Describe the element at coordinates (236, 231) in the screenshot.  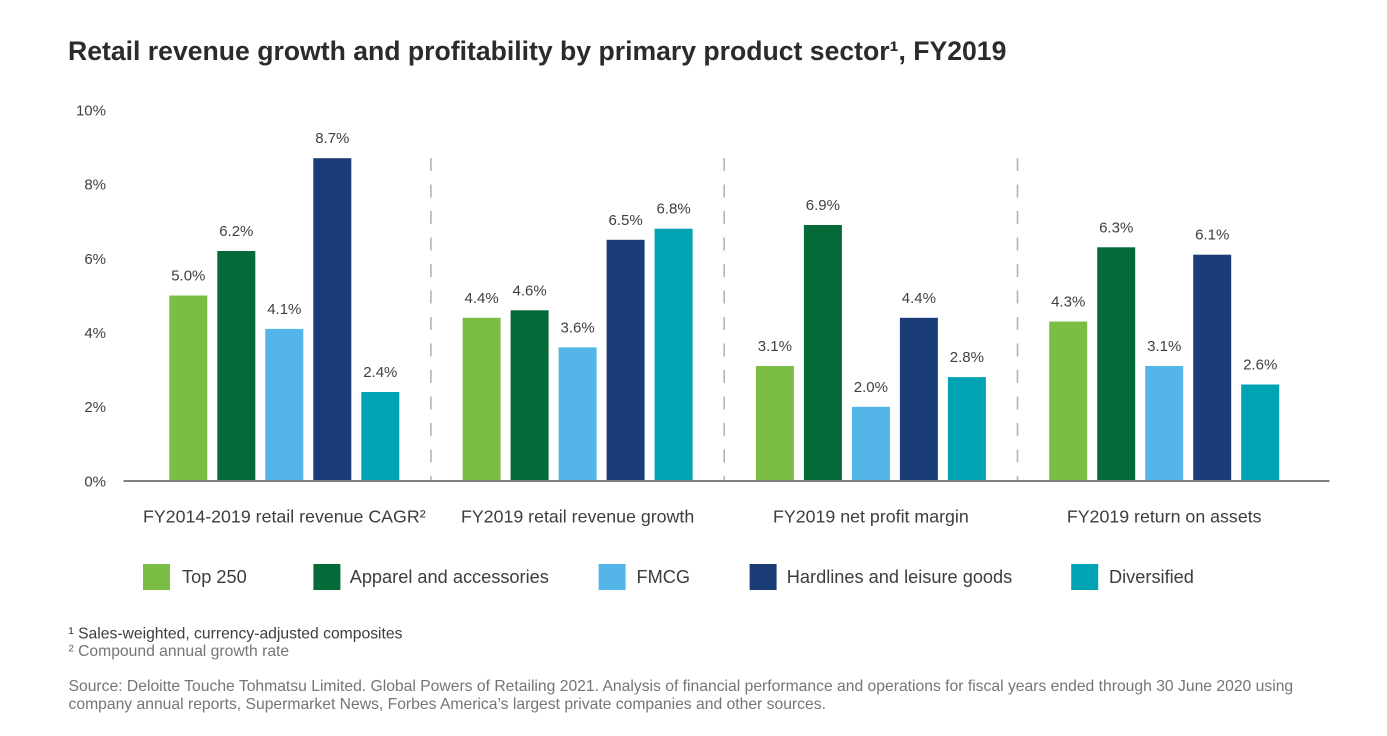
I see `svg-text: 6.2%` at that location.